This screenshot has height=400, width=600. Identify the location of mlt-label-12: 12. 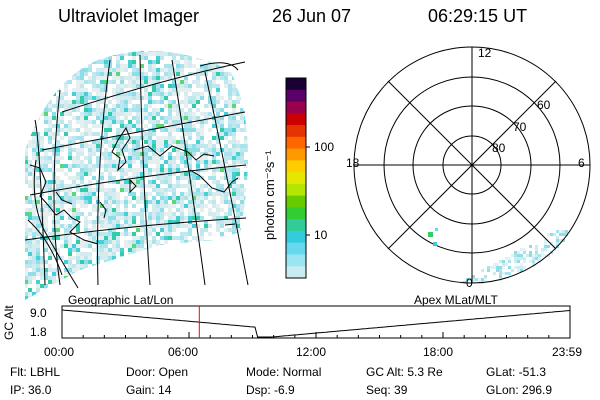
(485, 53).